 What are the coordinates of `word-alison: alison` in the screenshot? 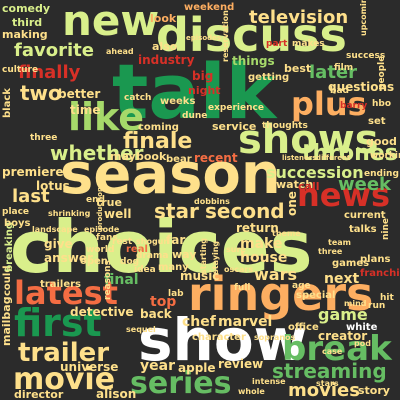 It's located at (116, 393).